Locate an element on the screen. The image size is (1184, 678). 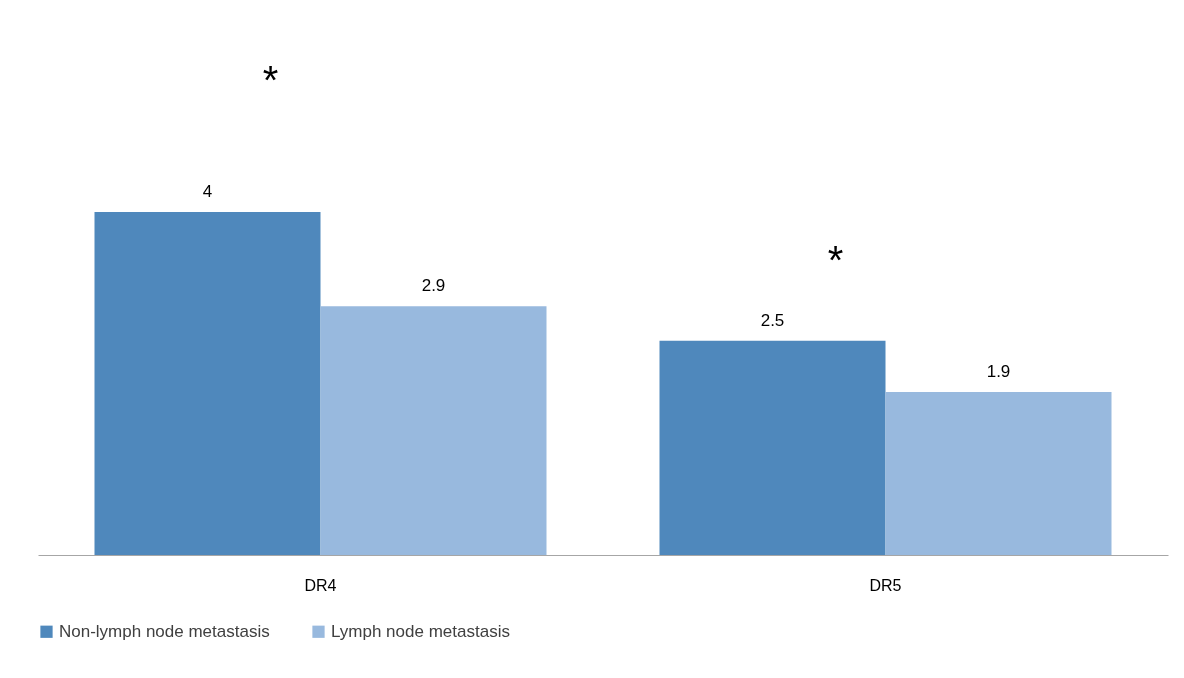
data-label: 1.9 is located at coordinates (998, 372).